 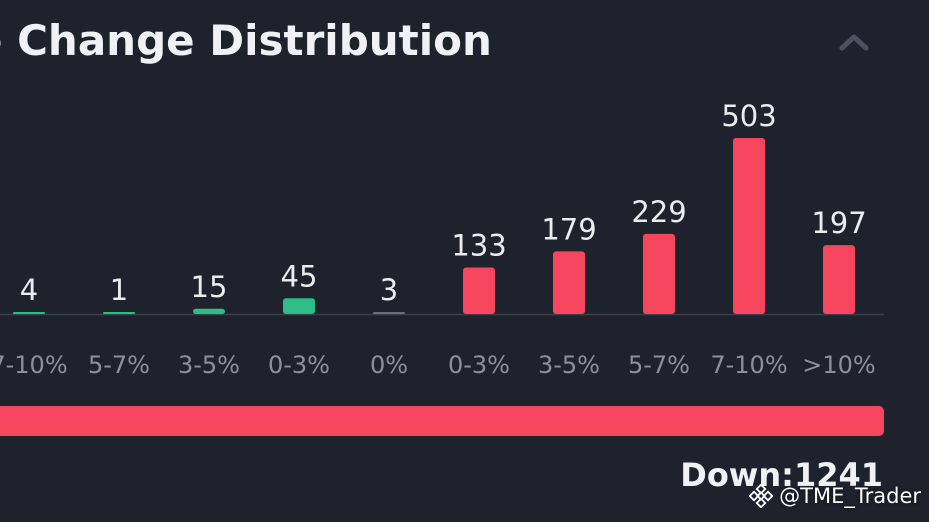 I want to click on watermark-text: @TME_Trader, so click(x=850, y=496).